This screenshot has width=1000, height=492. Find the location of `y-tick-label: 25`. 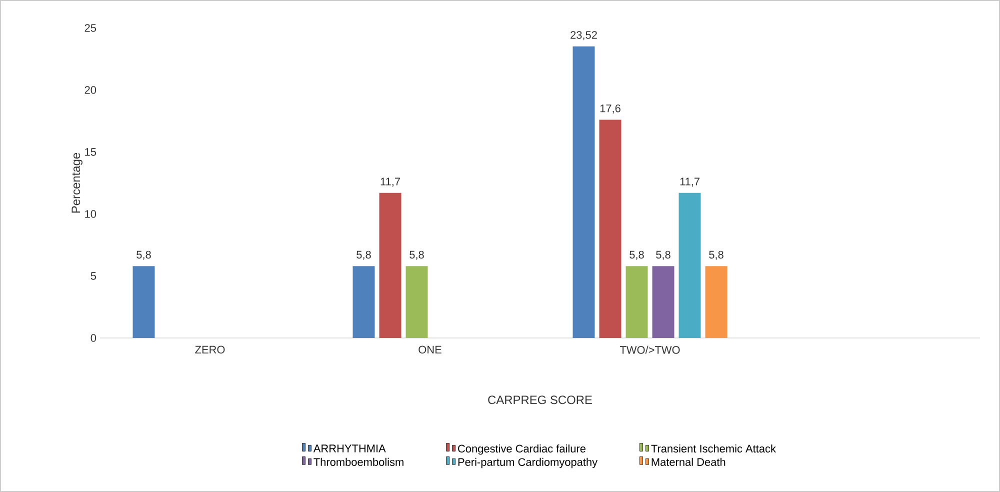

y-tick-label: 25 is located at coordinates (90, 28).